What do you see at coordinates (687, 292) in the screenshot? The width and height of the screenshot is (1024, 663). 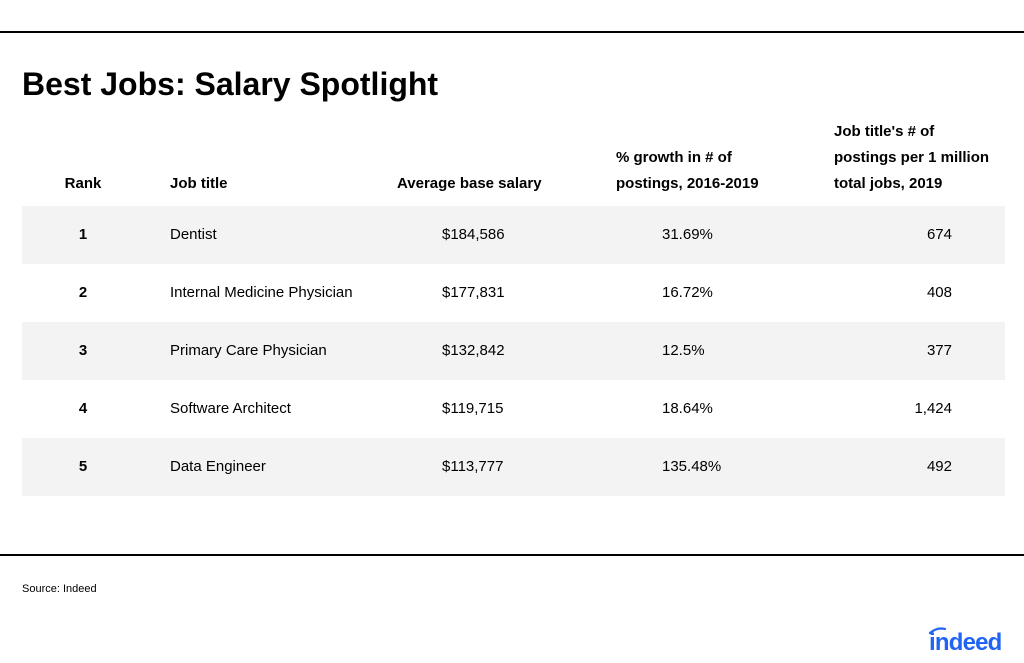 I see `growth-cell: 16.72%` at bounding box center [687, 292].